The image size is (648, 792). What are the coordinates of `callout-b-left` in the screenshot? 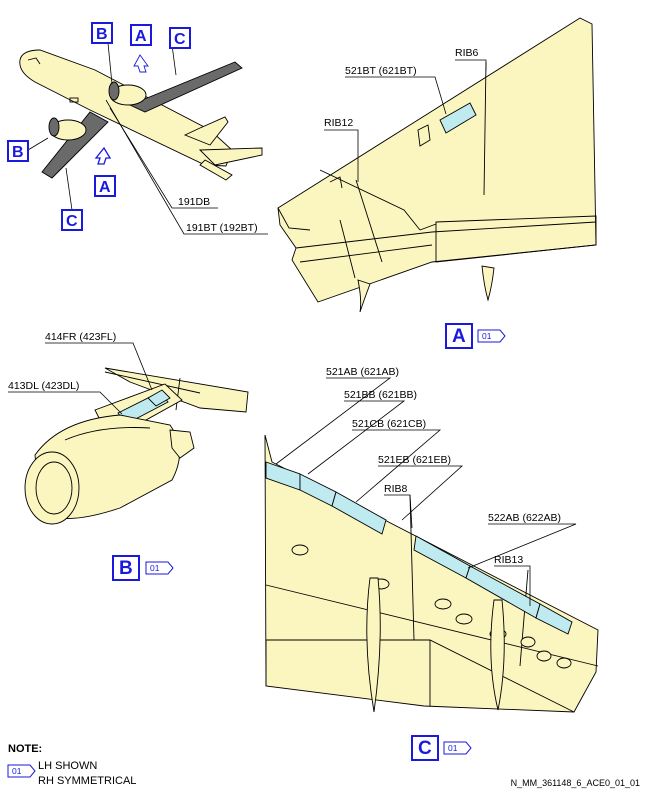 It's located at (18, 151).